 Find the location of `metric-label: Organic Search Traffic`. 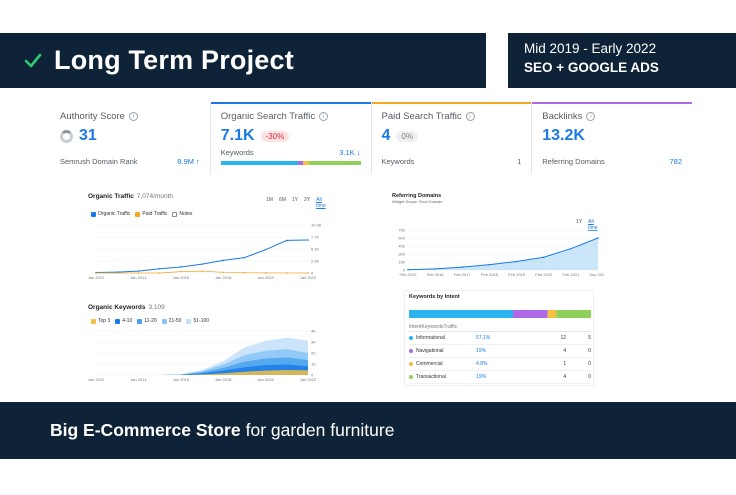

metric-label: Organic Search Traffic is located at coordinates (268, 116).